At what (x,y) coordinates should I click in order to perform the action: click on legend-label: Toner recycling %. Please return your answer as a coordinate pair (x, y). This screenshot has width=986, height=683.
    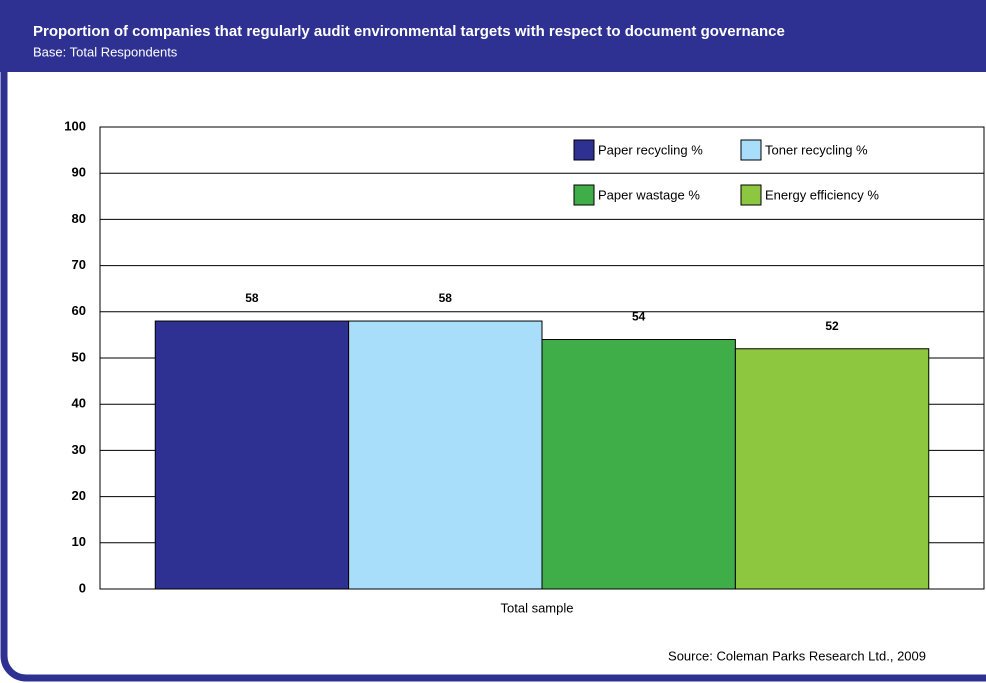
    Looking at the image, I should click on (816, 149).